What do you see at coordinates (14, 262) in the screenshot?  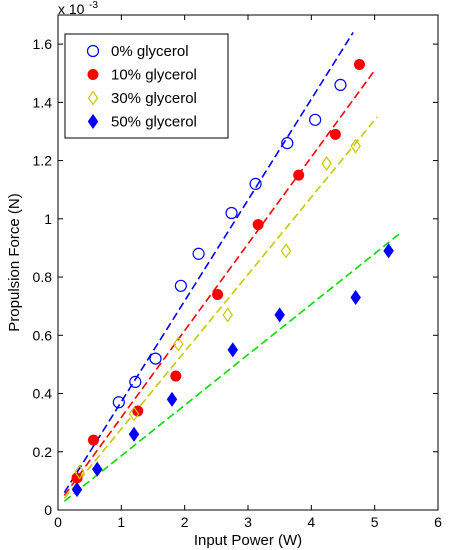 I see `y-axis-label: Propulsion Force (N)` at bounding box center [14, 262].